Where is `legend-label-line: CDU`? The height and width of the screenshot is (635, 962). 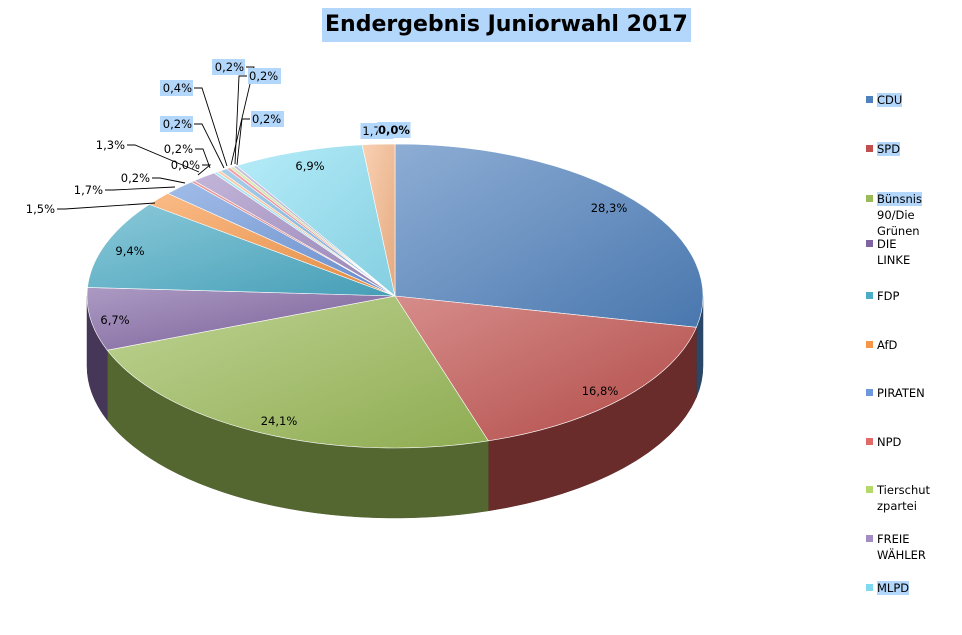
legend-label-line: CDU is located at coordinates (890, 100).